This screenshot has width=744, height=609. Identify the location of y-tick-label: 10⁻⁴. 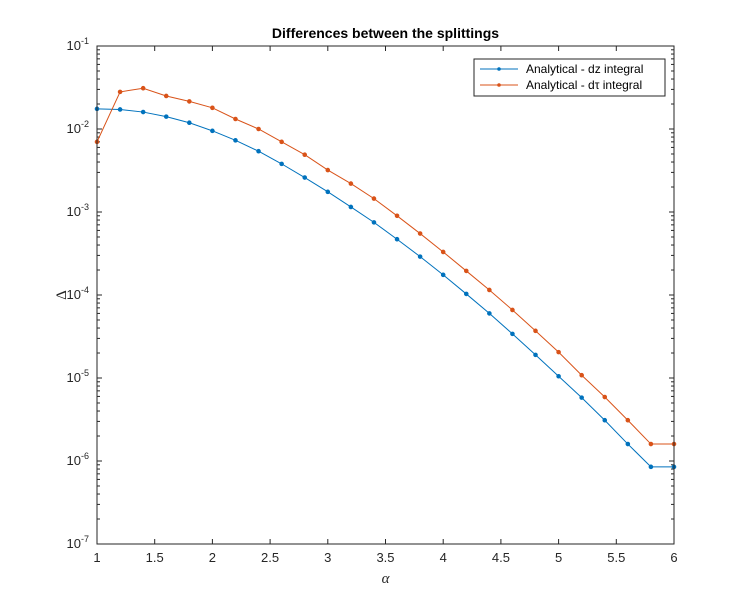
(78, 293).